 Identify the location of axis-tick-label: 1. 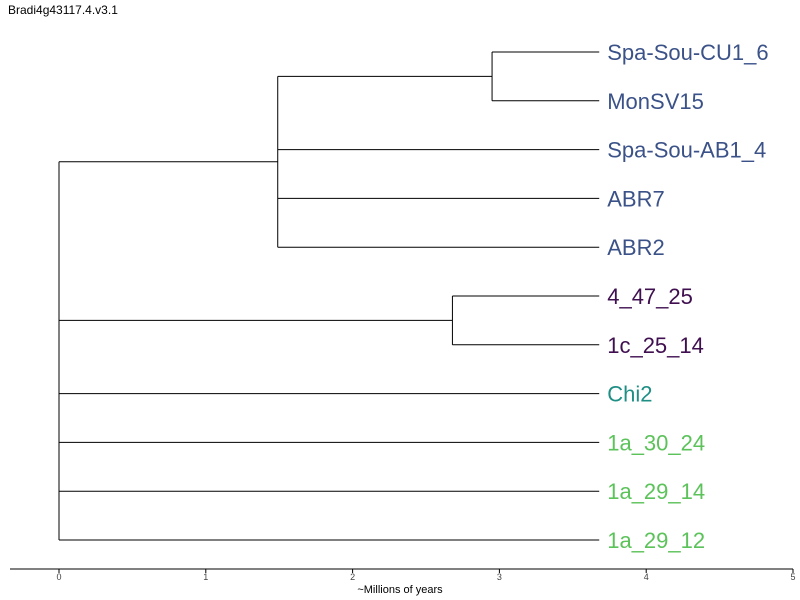
(205, 577).